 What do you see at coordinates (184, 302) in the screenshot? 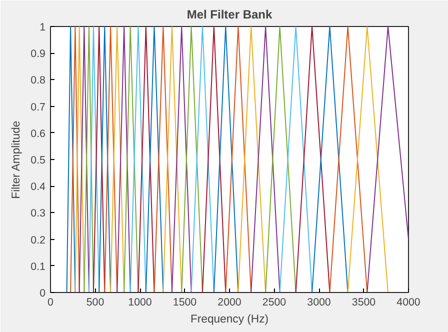
I see `x-tick-label: 1500` at bounding box center [184, 302].